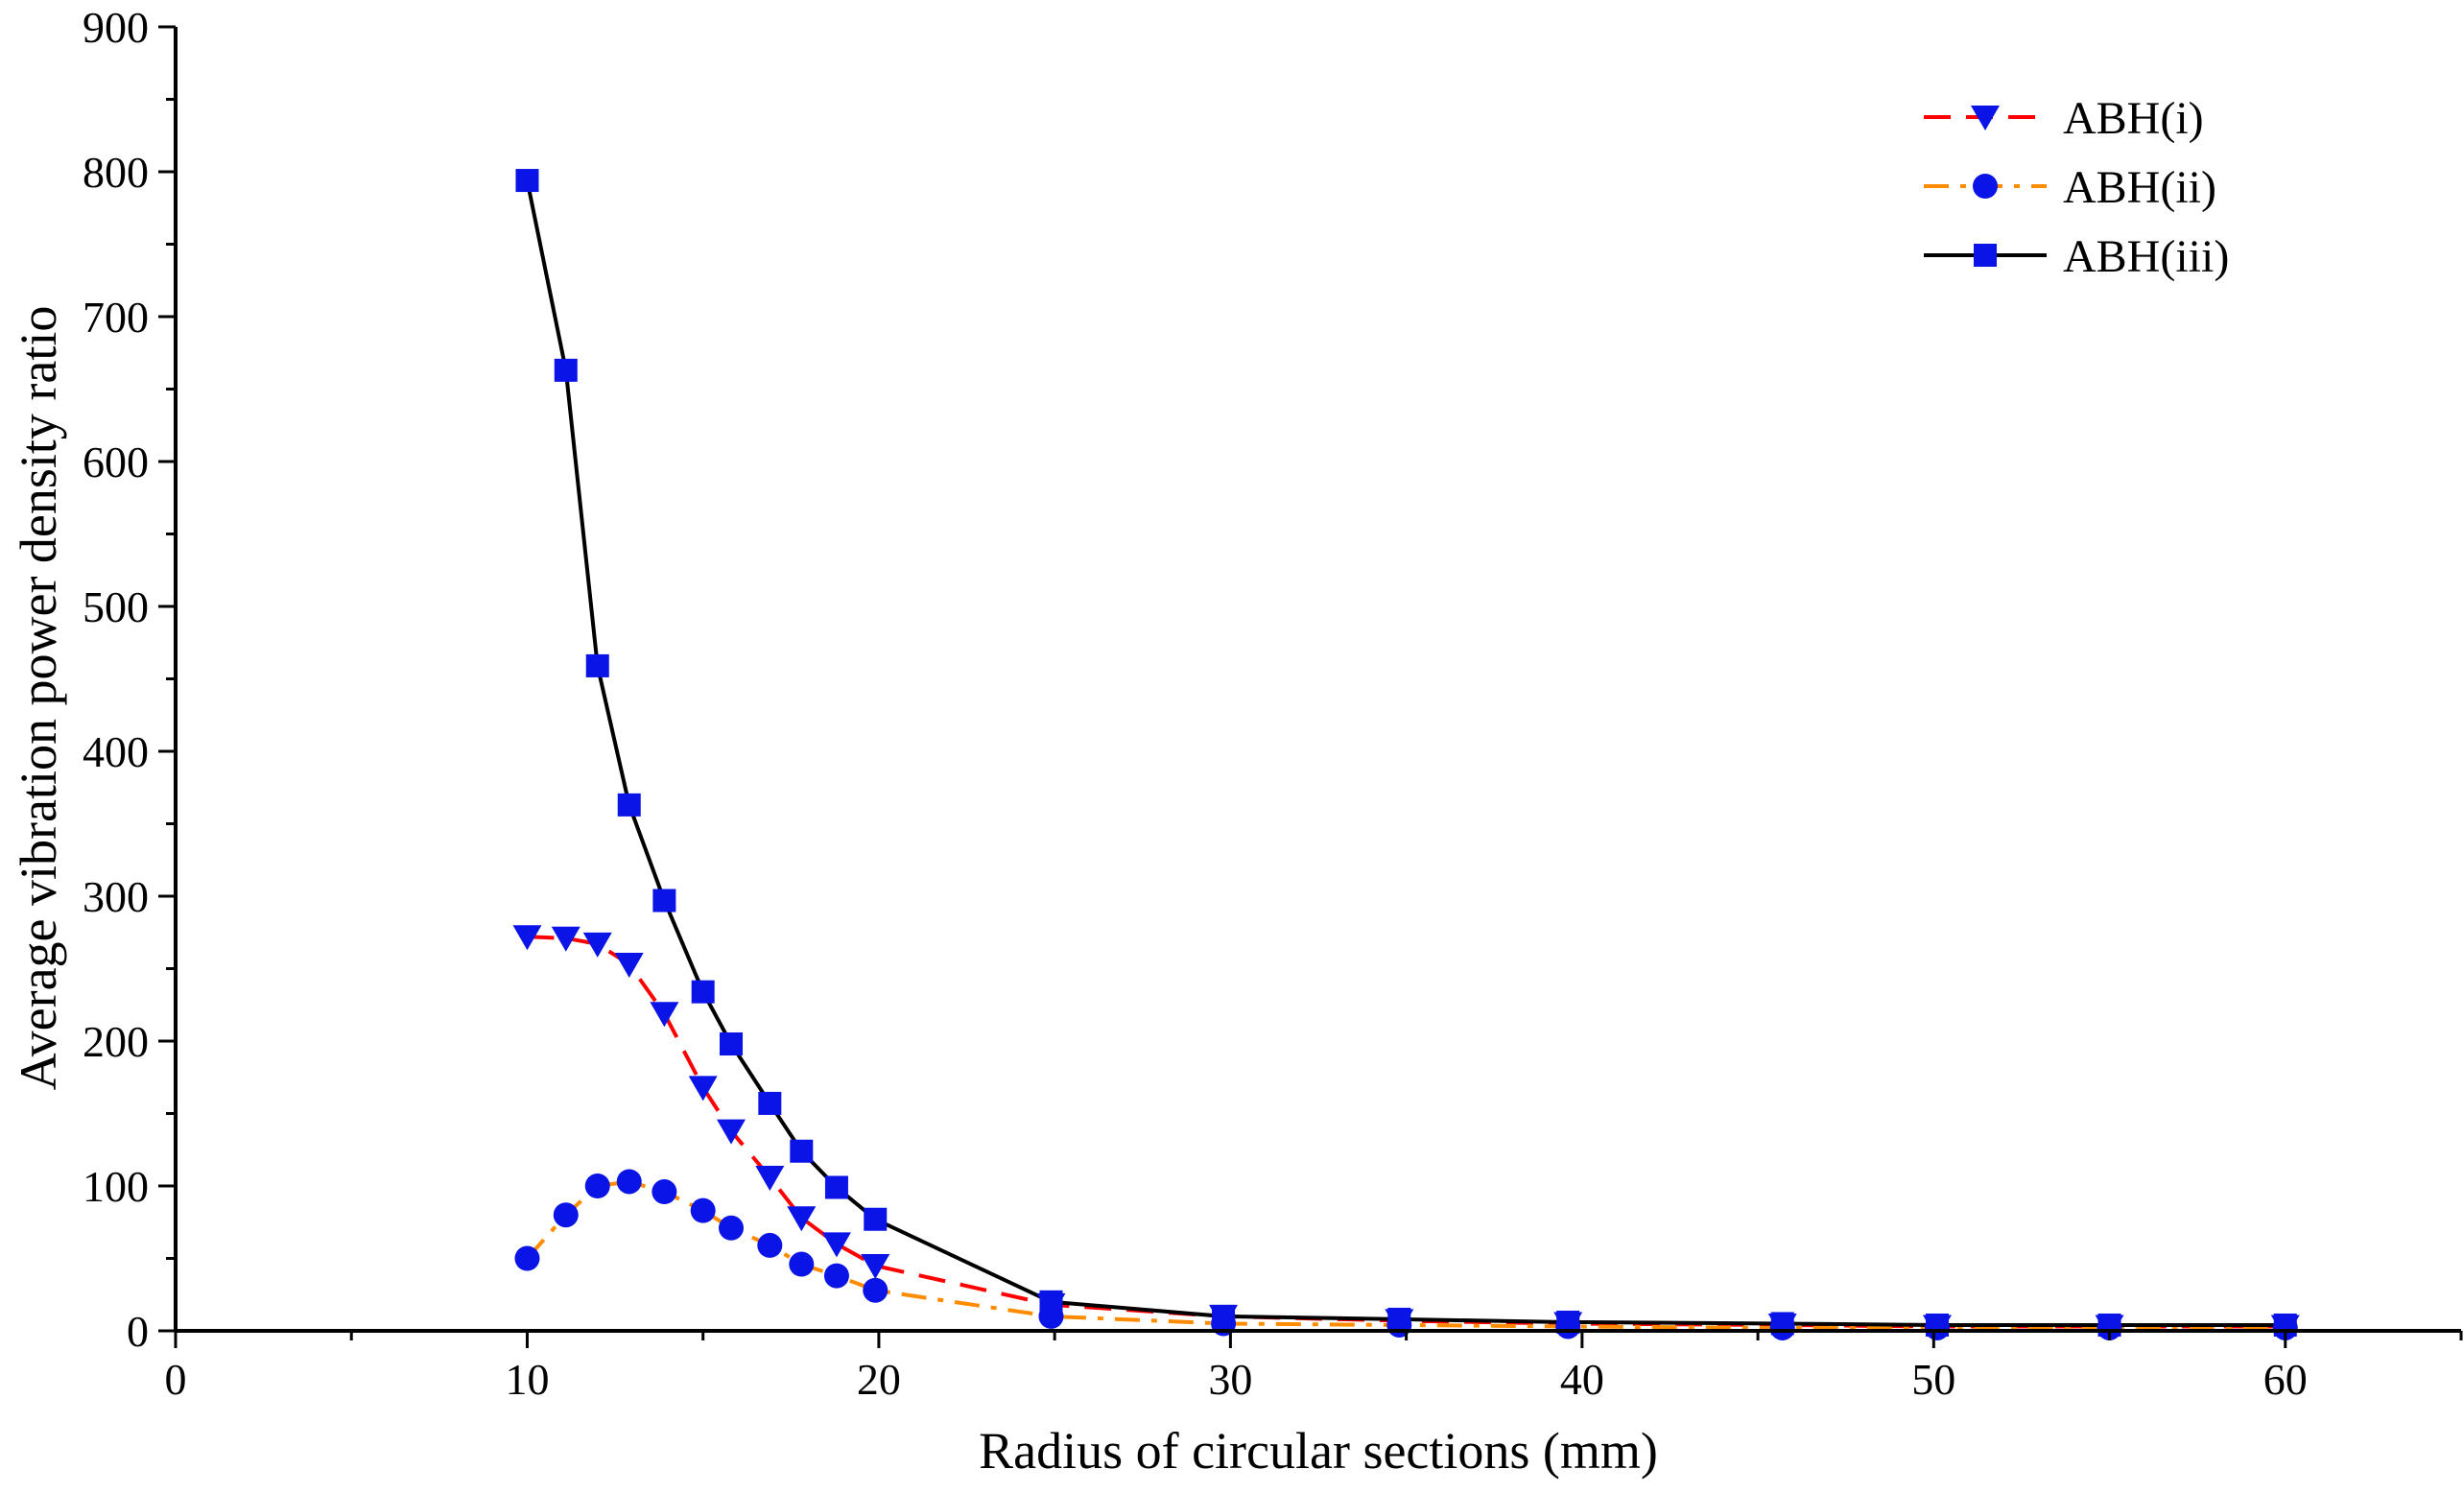  What do you see at coordinates (1985, 186) in the screenshot?
I see `legend-marker-abh-ii` at bounding box center [1985, 186].